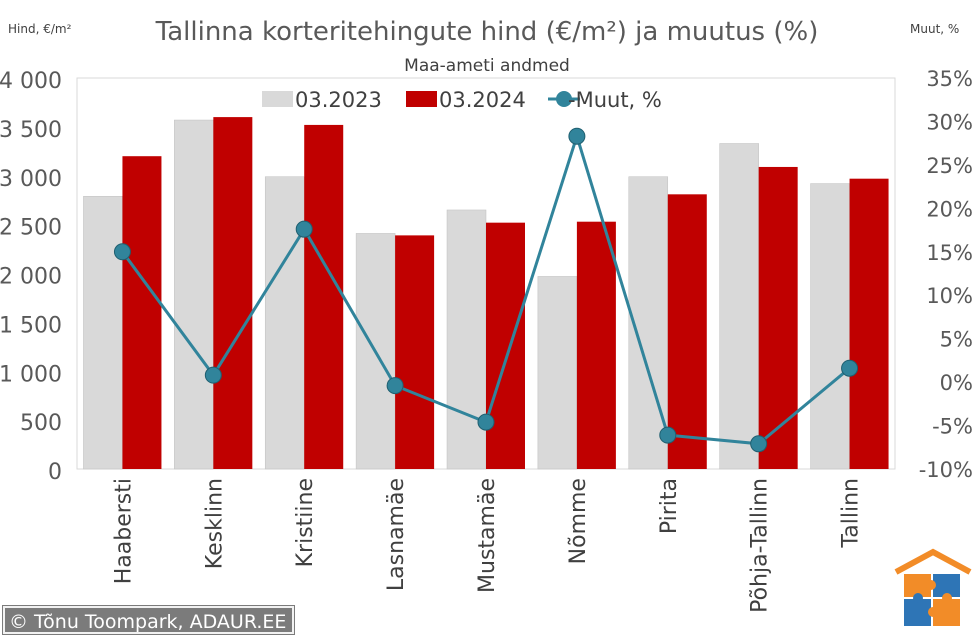 This screenshot has width=976, height=638. I want to click on y-tick-label: 4 000, so click(31, 81).